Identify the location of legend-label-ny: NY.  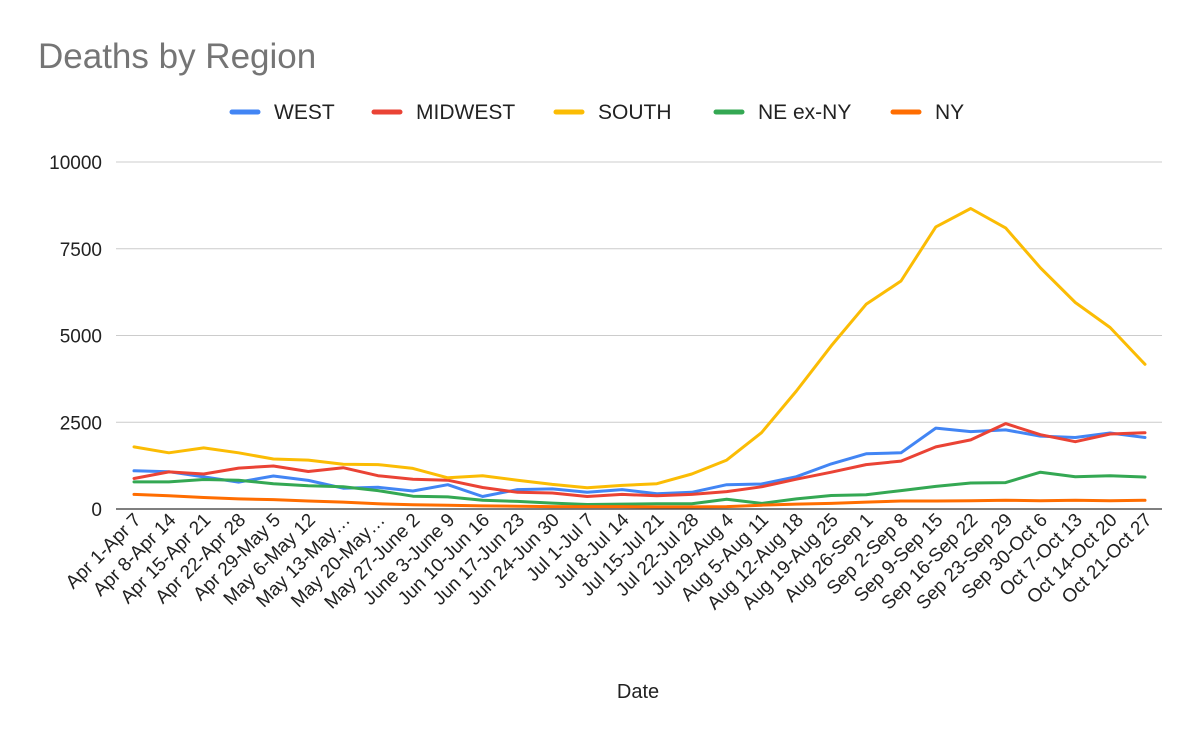
(949, 112).